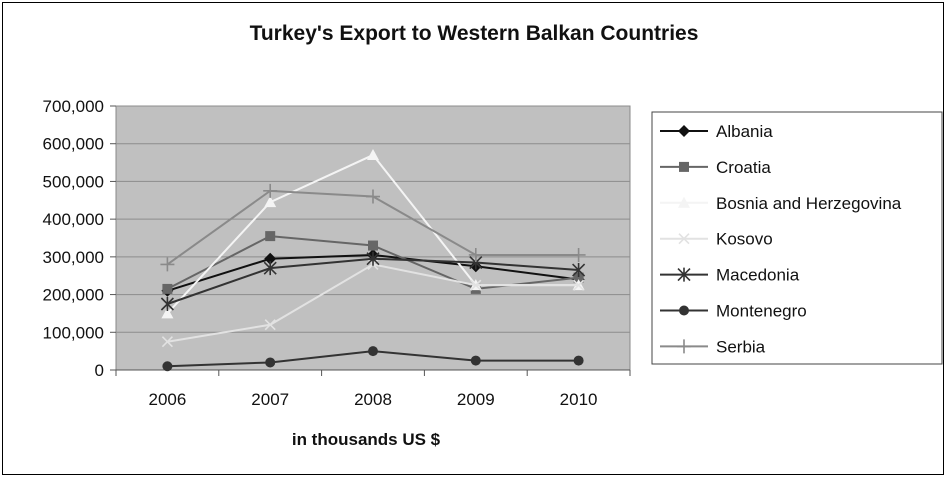  I want to click on legend-marker-kosovo, so click(684, 239).